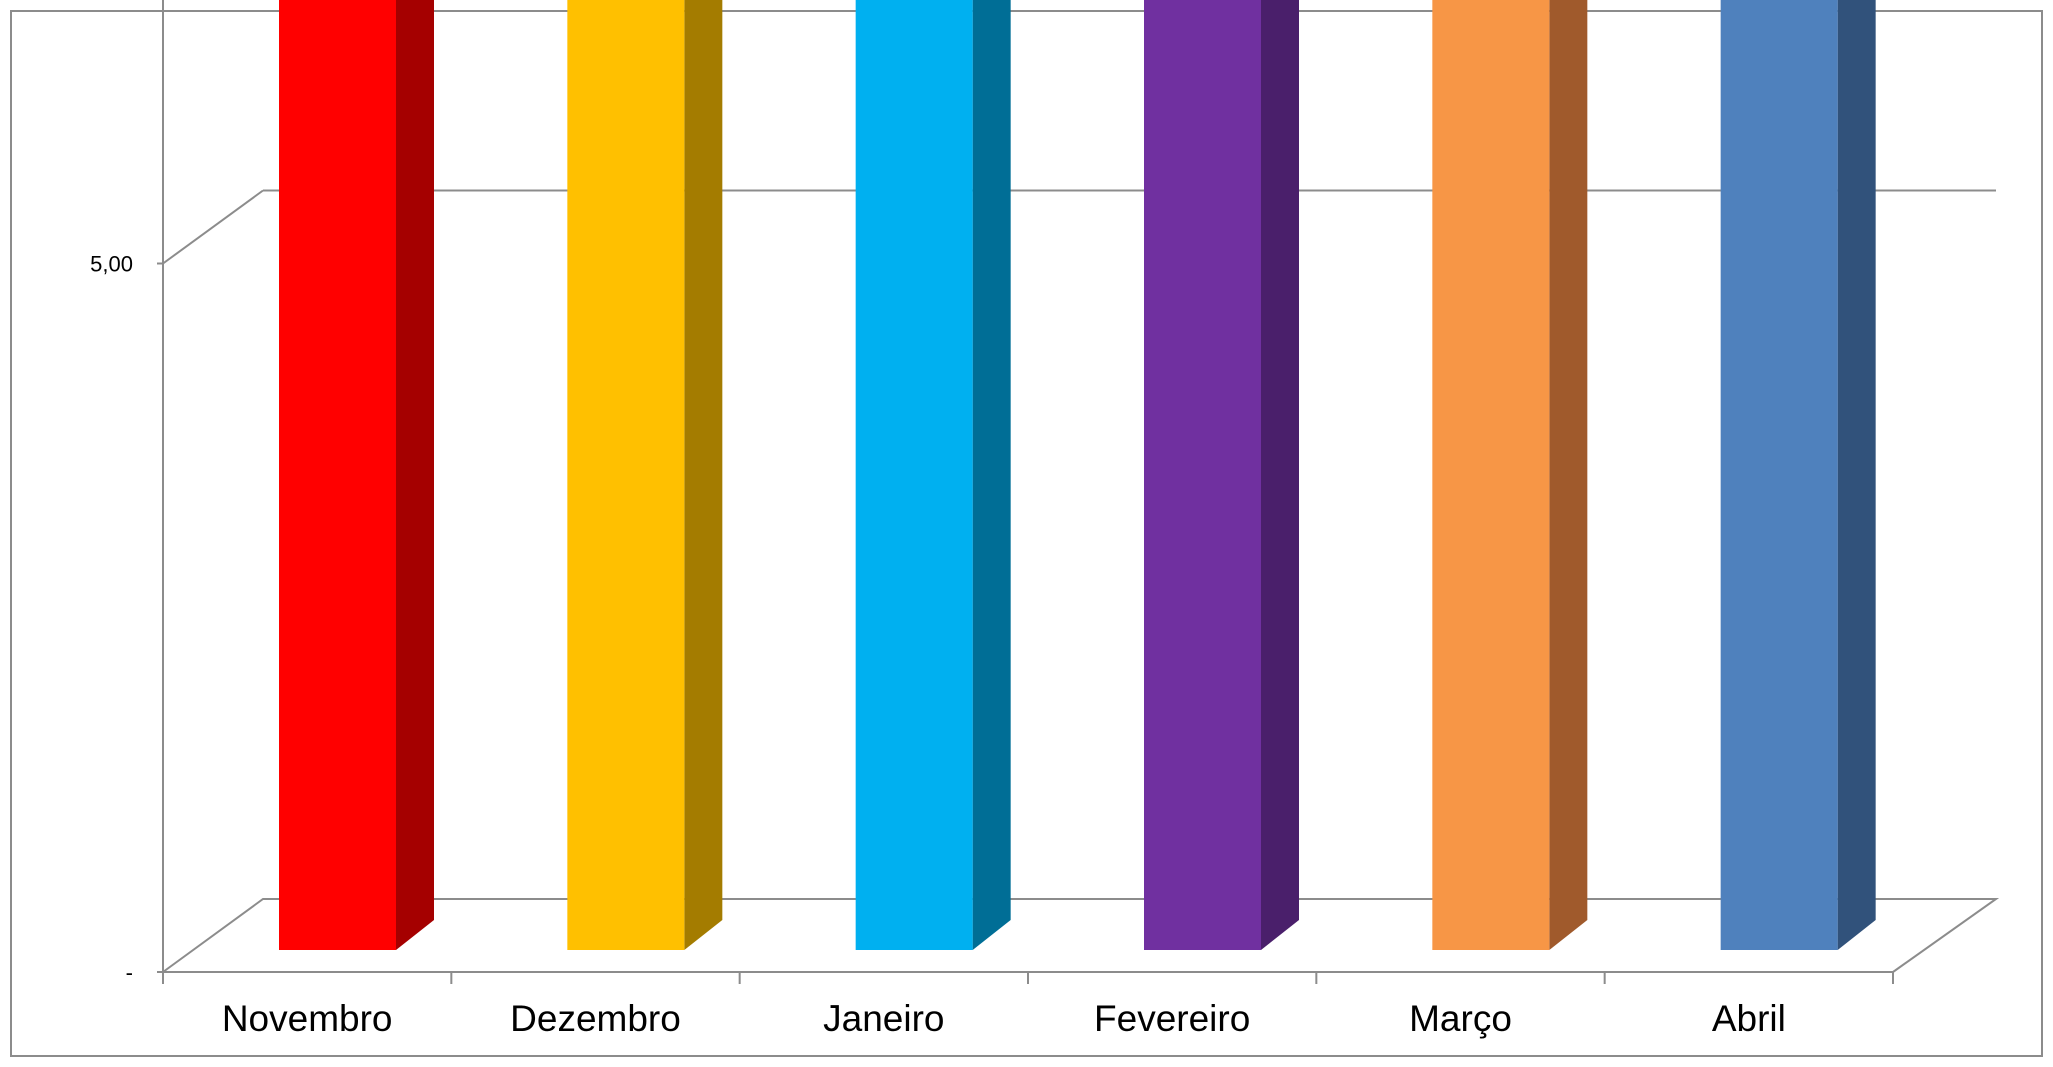 The height and width of the screenshot is (1067, 2053). I want to click on gridline-side, so click(213, 227).